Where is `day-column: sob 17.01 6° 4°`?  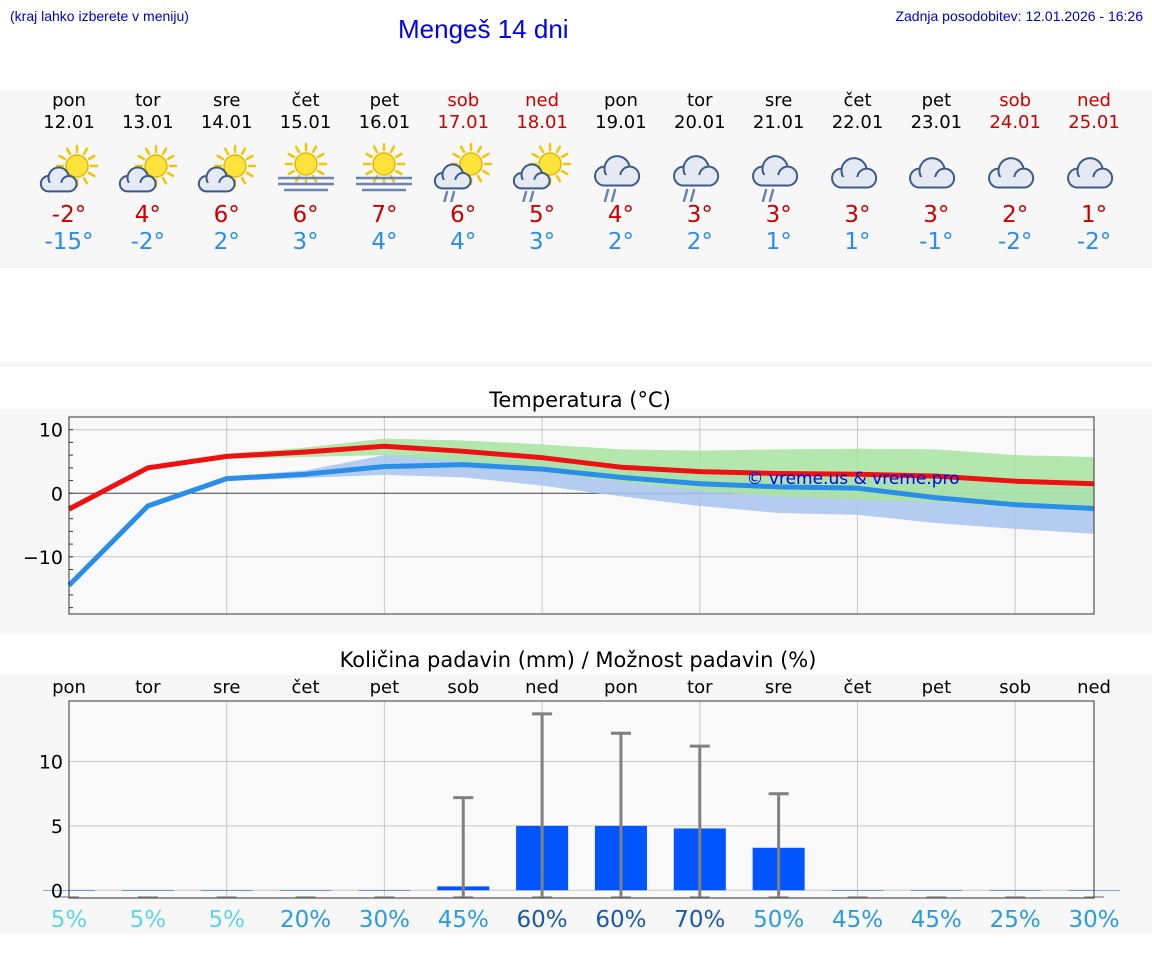
day-column: sob 17.01 6° 4° is located at coordinates (463, 173).